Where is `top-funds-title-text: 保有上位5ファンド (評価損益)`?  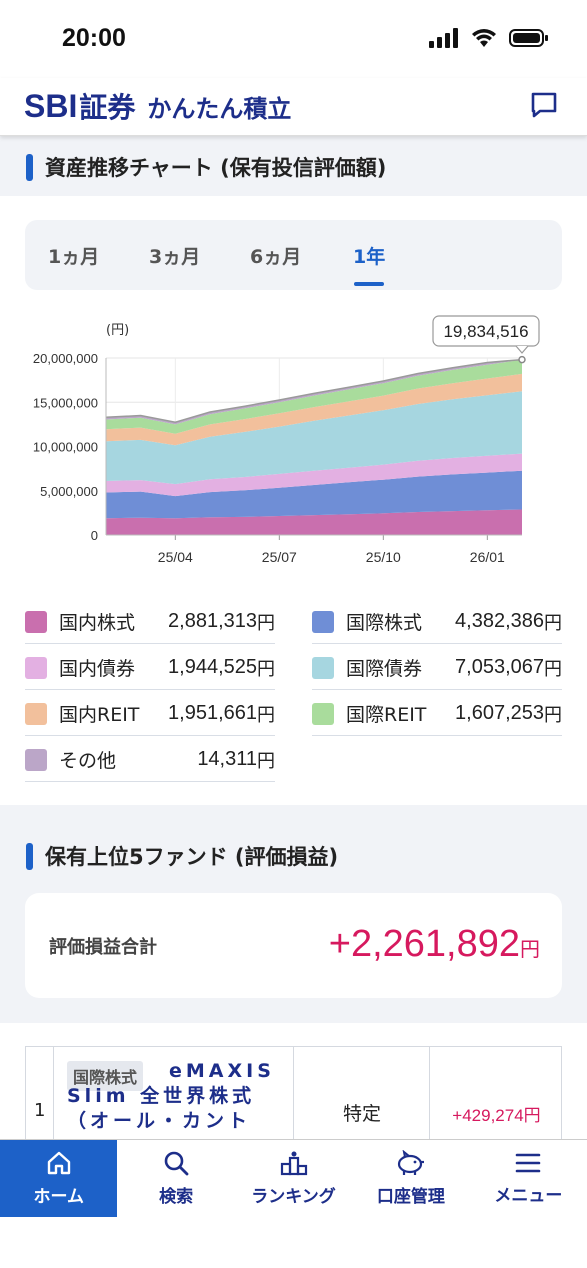
top-funds-title-text: 保有上位5ファンド (評価損益) is located at coordinates (192, 857).